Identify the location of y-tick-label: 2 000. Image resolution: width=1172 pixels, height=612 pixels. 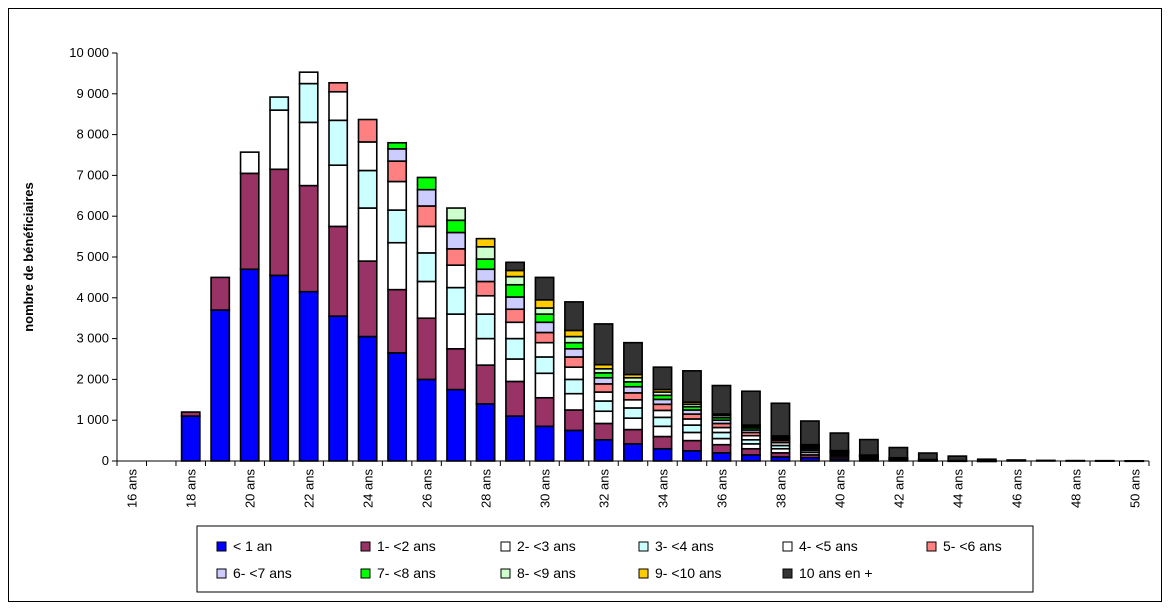
(92, 378).